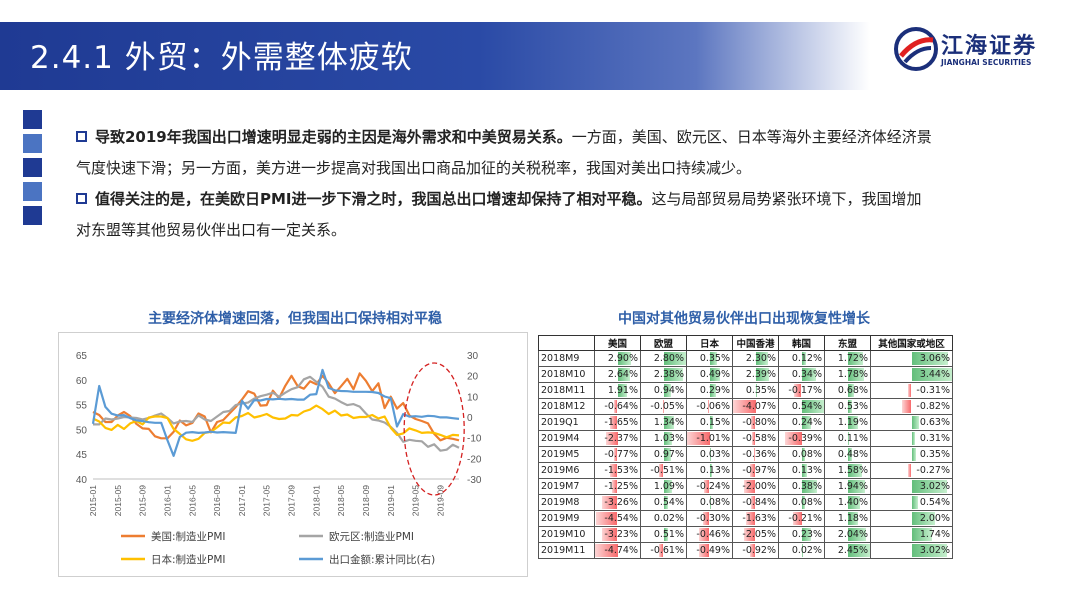 This screenshot has height=608, width=1080. Describe the element at coordinates (434, 429) in the screenshot. I see `highlight-ellipse` at that location.